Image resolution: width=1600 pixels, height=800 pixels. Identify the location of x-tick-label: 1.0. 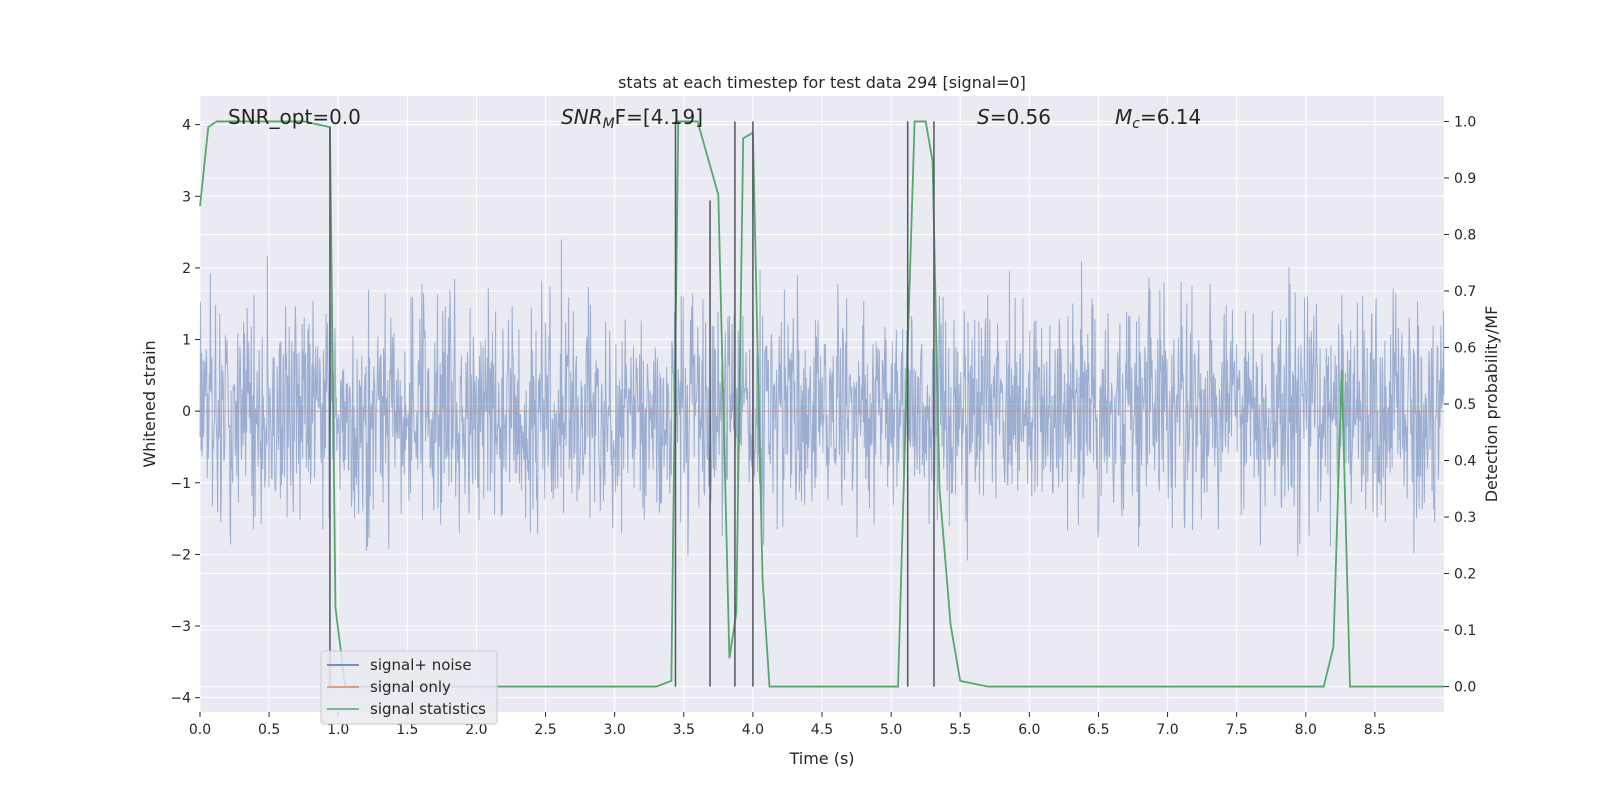
(338, 730).